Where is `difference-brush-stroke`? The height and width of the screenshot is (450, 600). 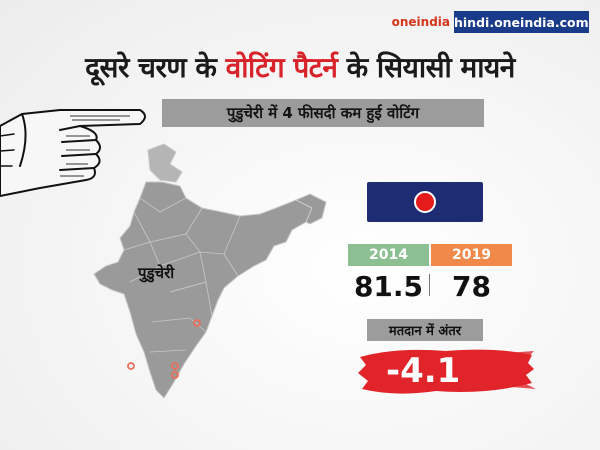
difference-brush-stroke is located at coordinates (447, 371).